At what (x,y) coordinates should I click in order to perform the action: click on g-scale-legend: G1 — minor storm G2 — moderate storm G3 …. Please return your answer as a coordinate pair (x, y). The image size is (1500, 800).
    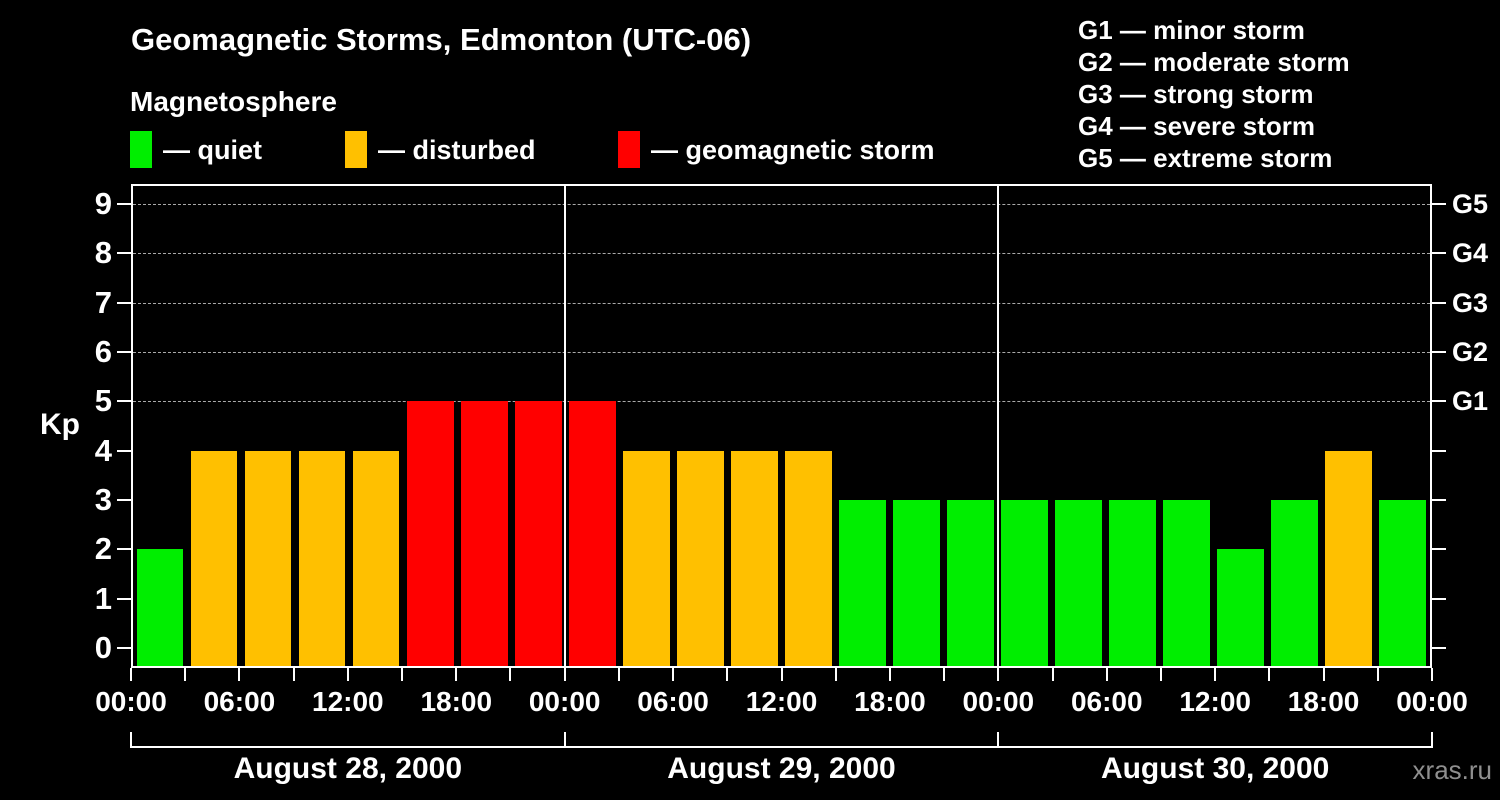
    Looking at the image, I should click on (1214, 94).